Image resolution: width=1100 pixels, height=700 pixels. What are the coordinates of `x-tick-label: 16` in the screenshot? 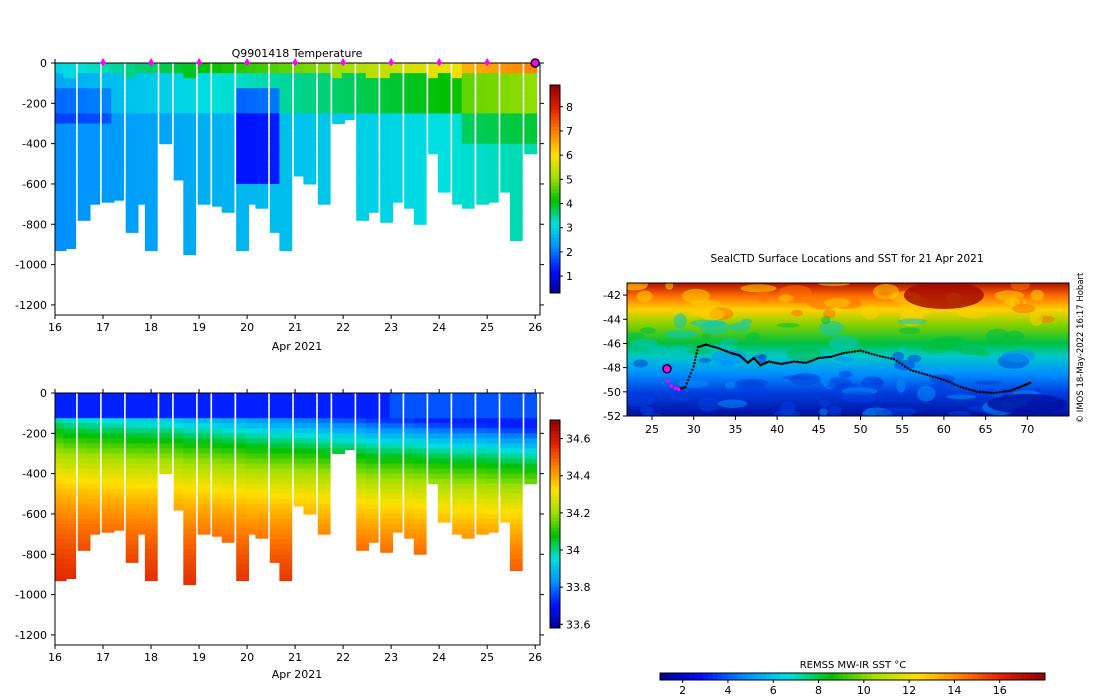 It's located at (55, 657).